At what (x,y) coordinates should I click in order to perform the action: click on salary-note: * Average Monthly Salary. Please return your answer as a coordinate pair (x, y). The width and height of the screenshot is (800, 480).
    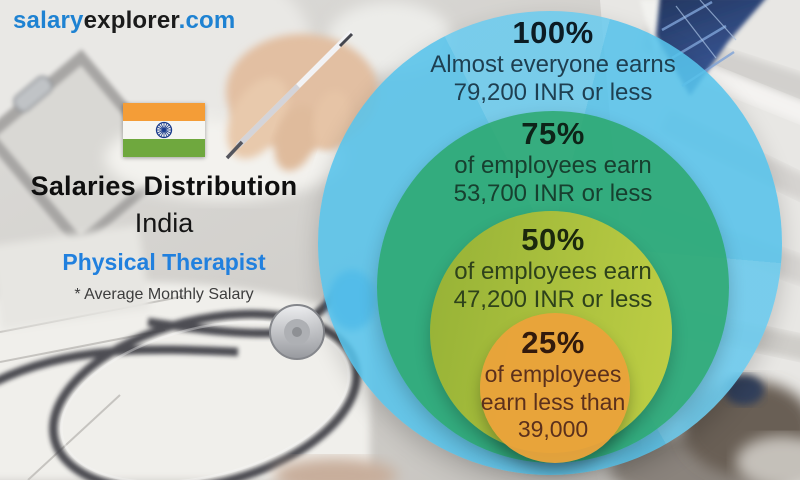
    Looking at the image, I should click on (164, 294).